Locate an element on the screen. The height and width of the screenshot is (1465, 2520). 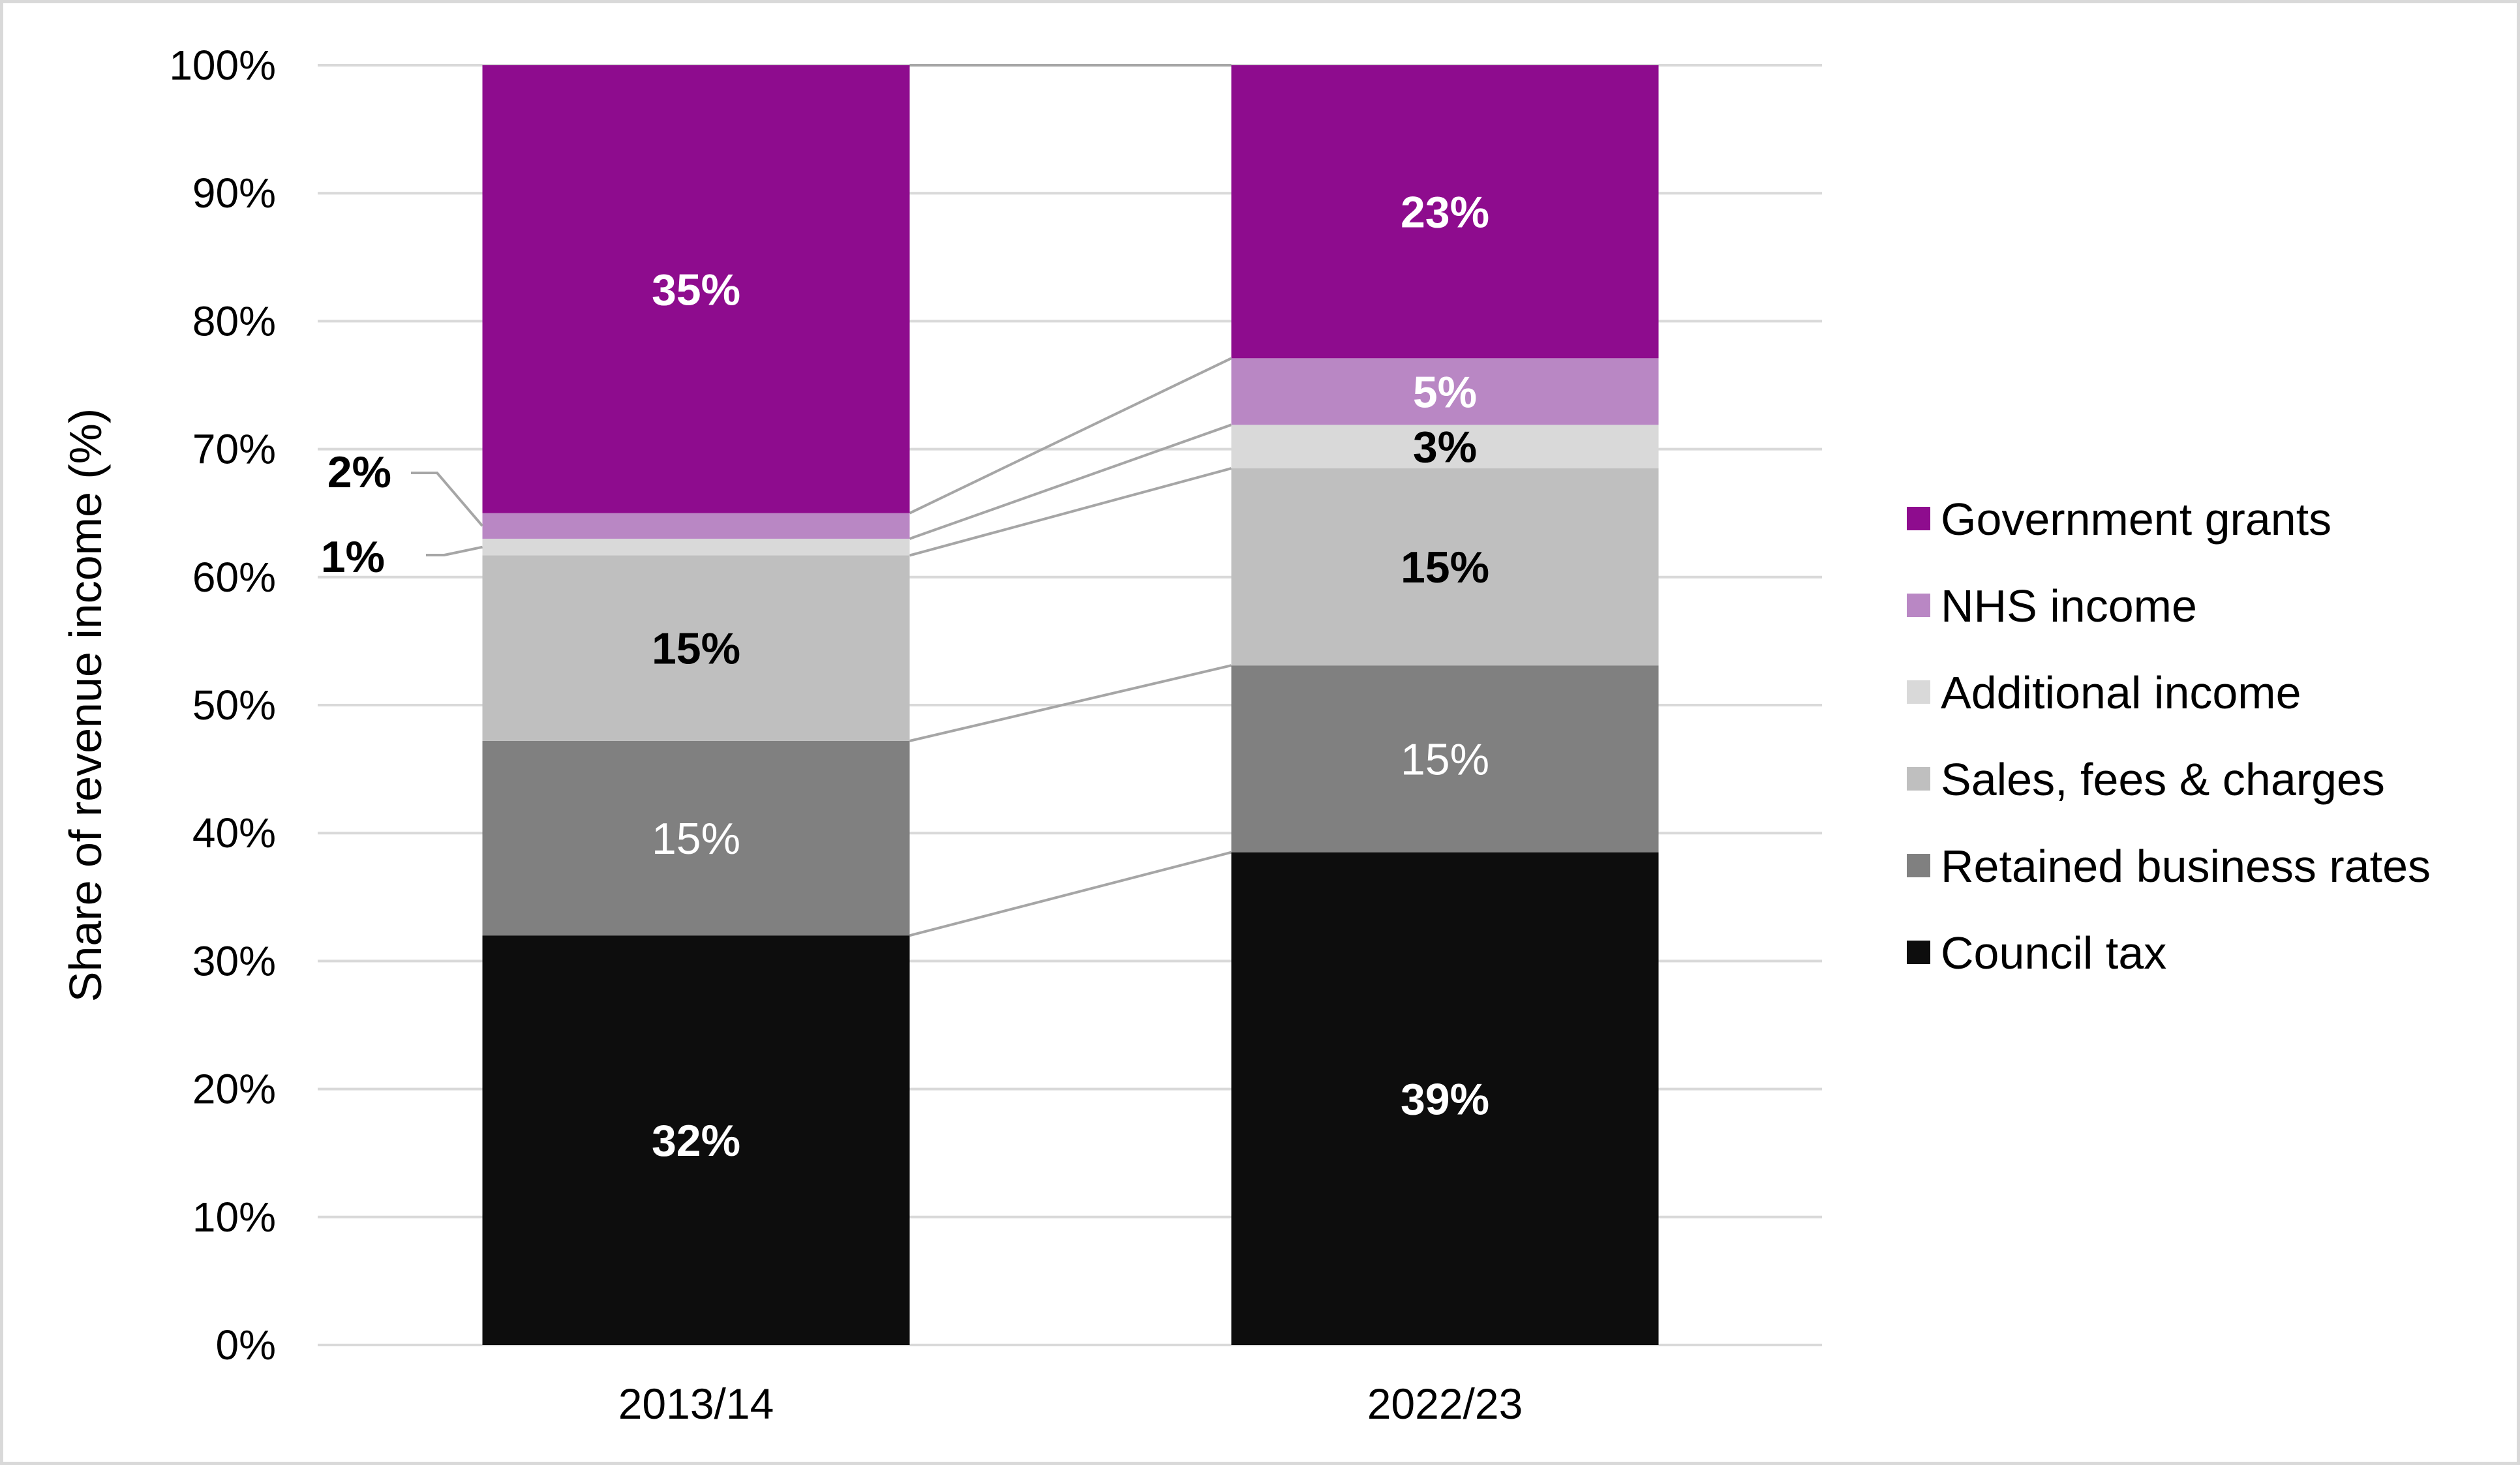
callout-leader-additional-income is located at coordinates (454, 550).